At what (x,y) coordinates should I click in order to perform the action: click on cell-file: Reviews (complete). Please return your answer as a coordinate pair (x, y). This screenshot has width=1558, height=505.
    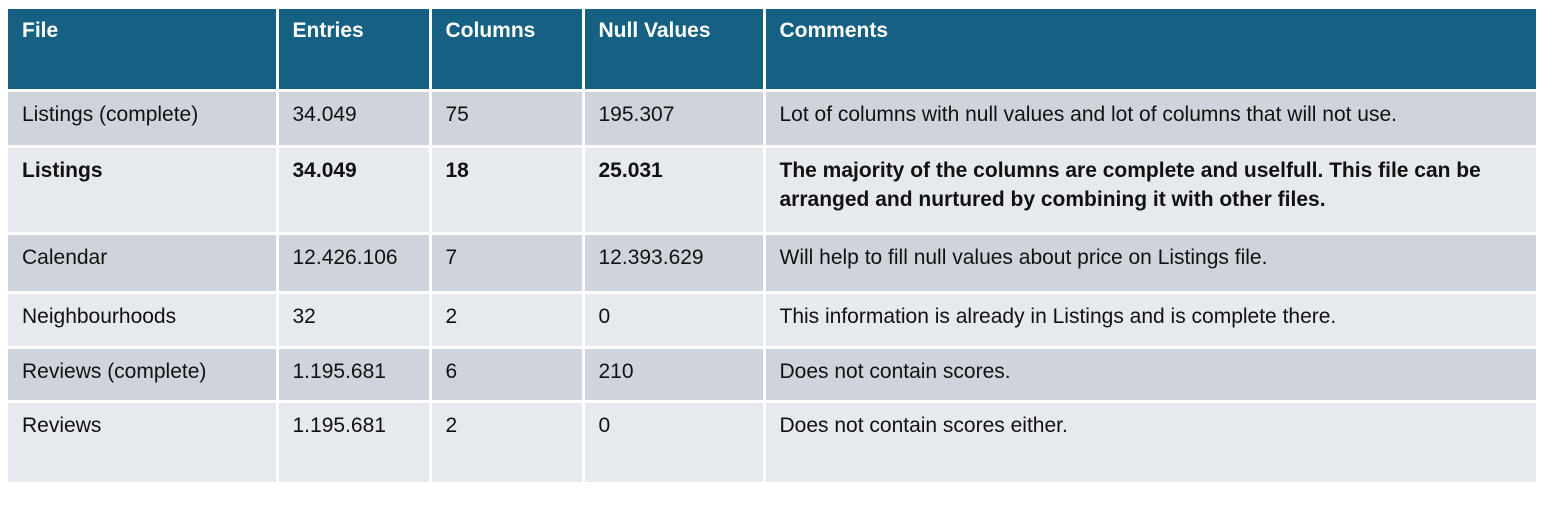
    Looking at the image, I should click on (142, 373).